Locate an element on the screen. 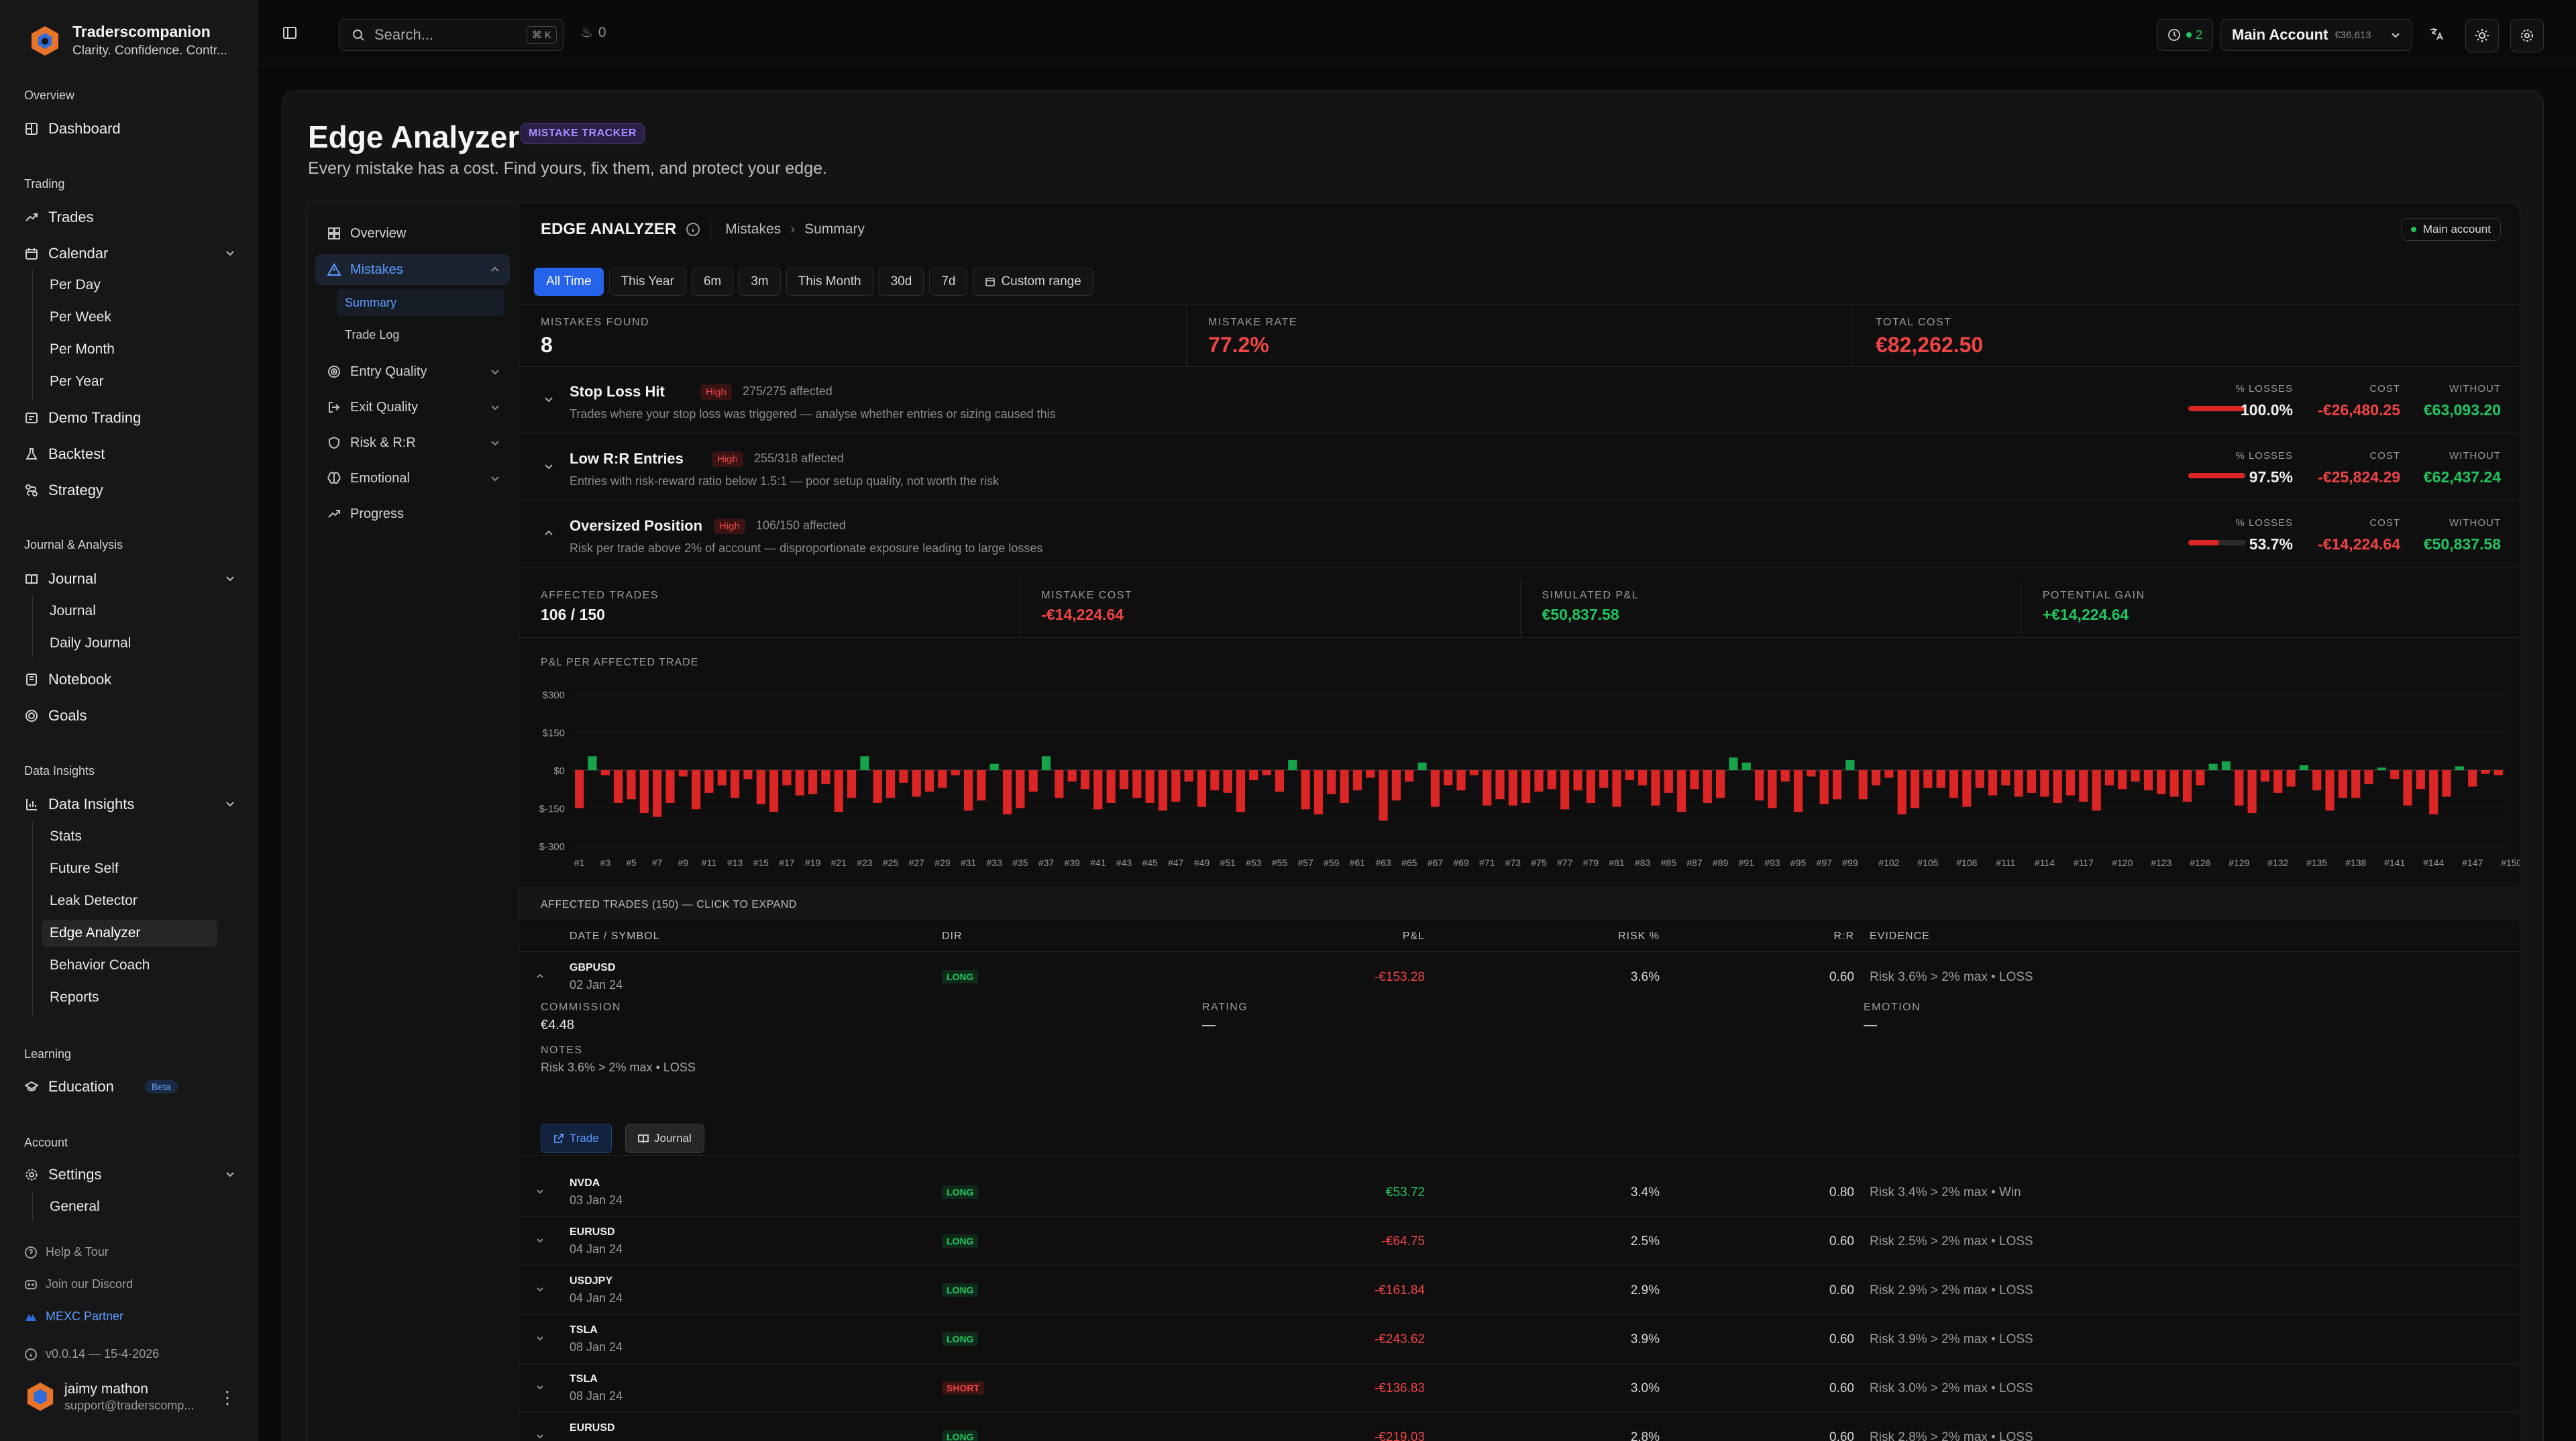 This screenshot has height=1441, width=2576. sidebar-item-demo-trading: Demo Trading is located at coordinates (130, 418).